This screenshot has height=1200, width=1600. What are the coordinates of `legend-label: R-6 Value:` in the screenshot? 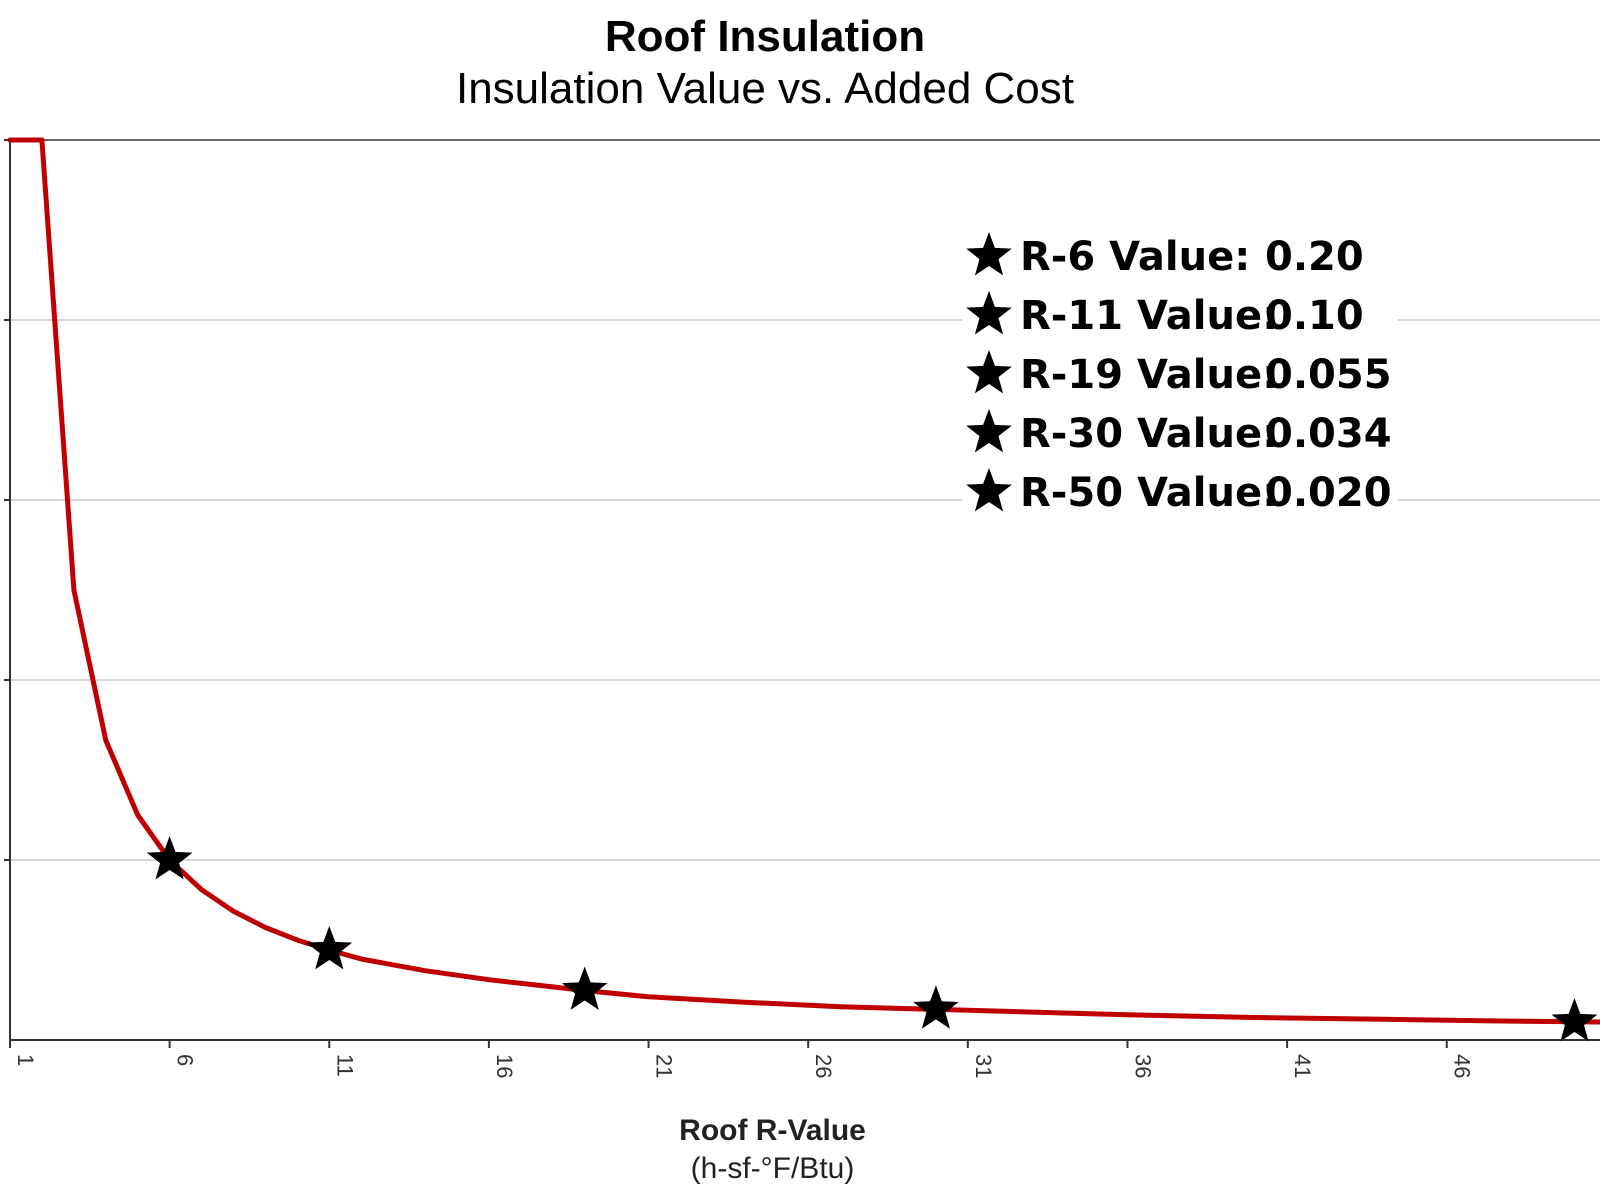 It's located at (1135, 257).